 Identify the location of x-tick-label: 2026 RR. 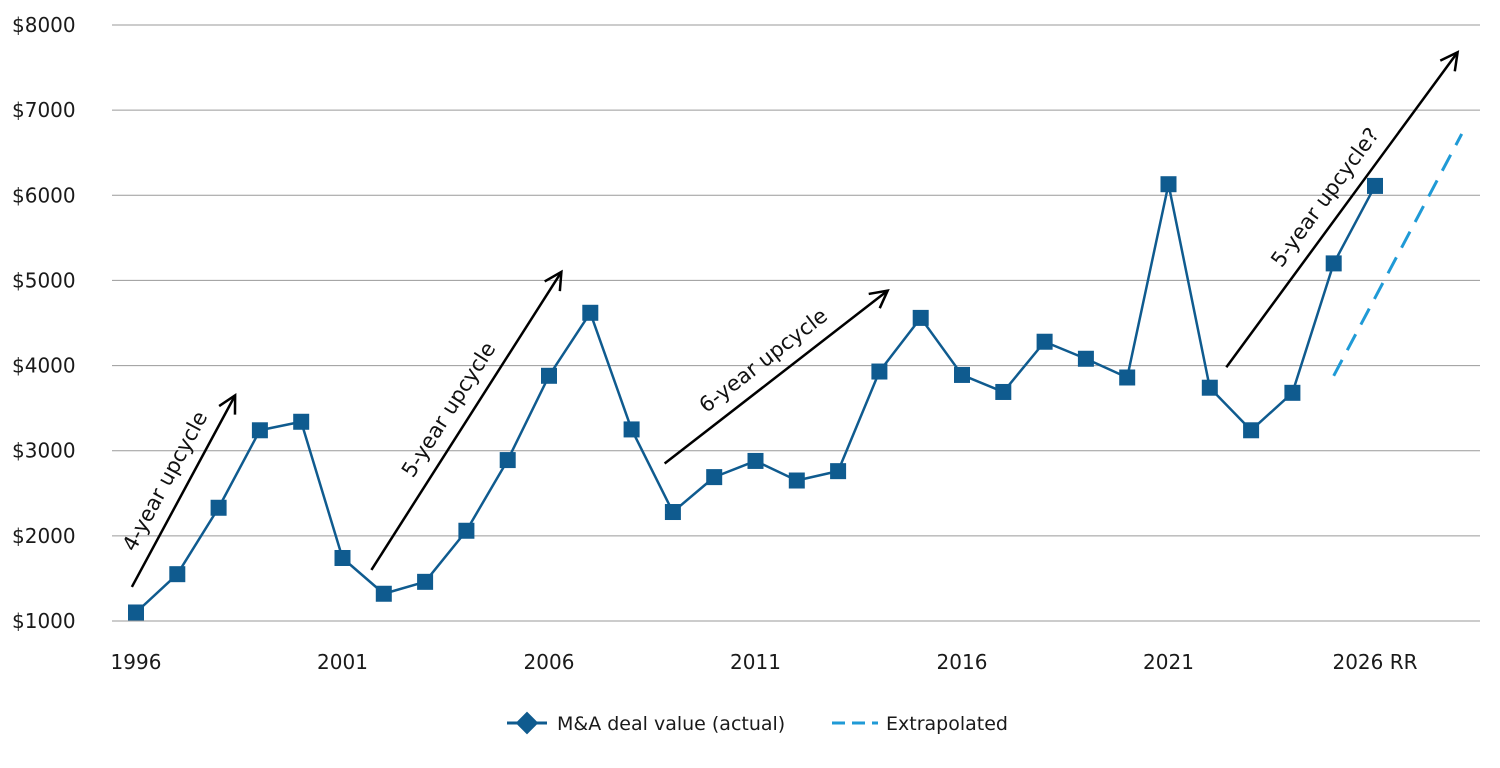
(1374, 662).